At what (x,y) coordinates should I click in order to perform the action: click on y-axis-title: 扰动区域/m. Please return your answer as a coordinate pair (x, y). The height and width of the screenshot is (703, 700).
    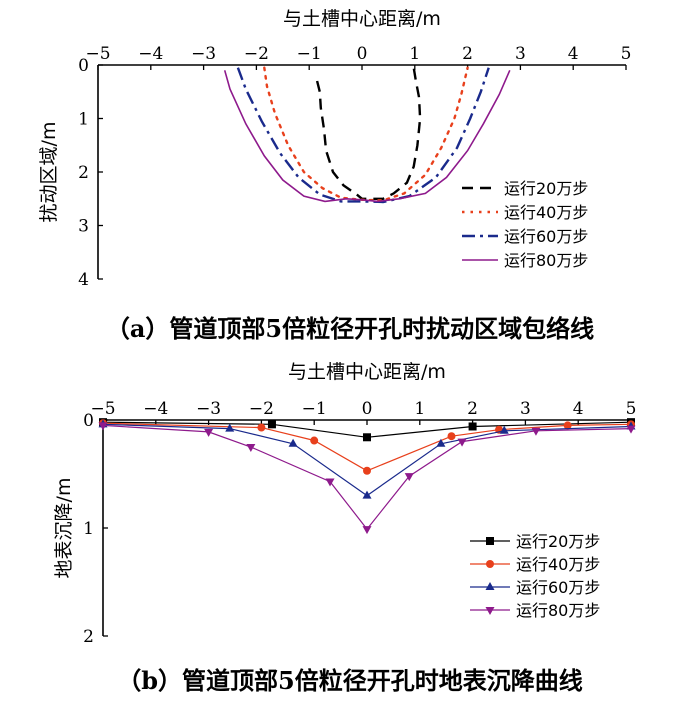
    Looking at the image, I should click on (49, 172).